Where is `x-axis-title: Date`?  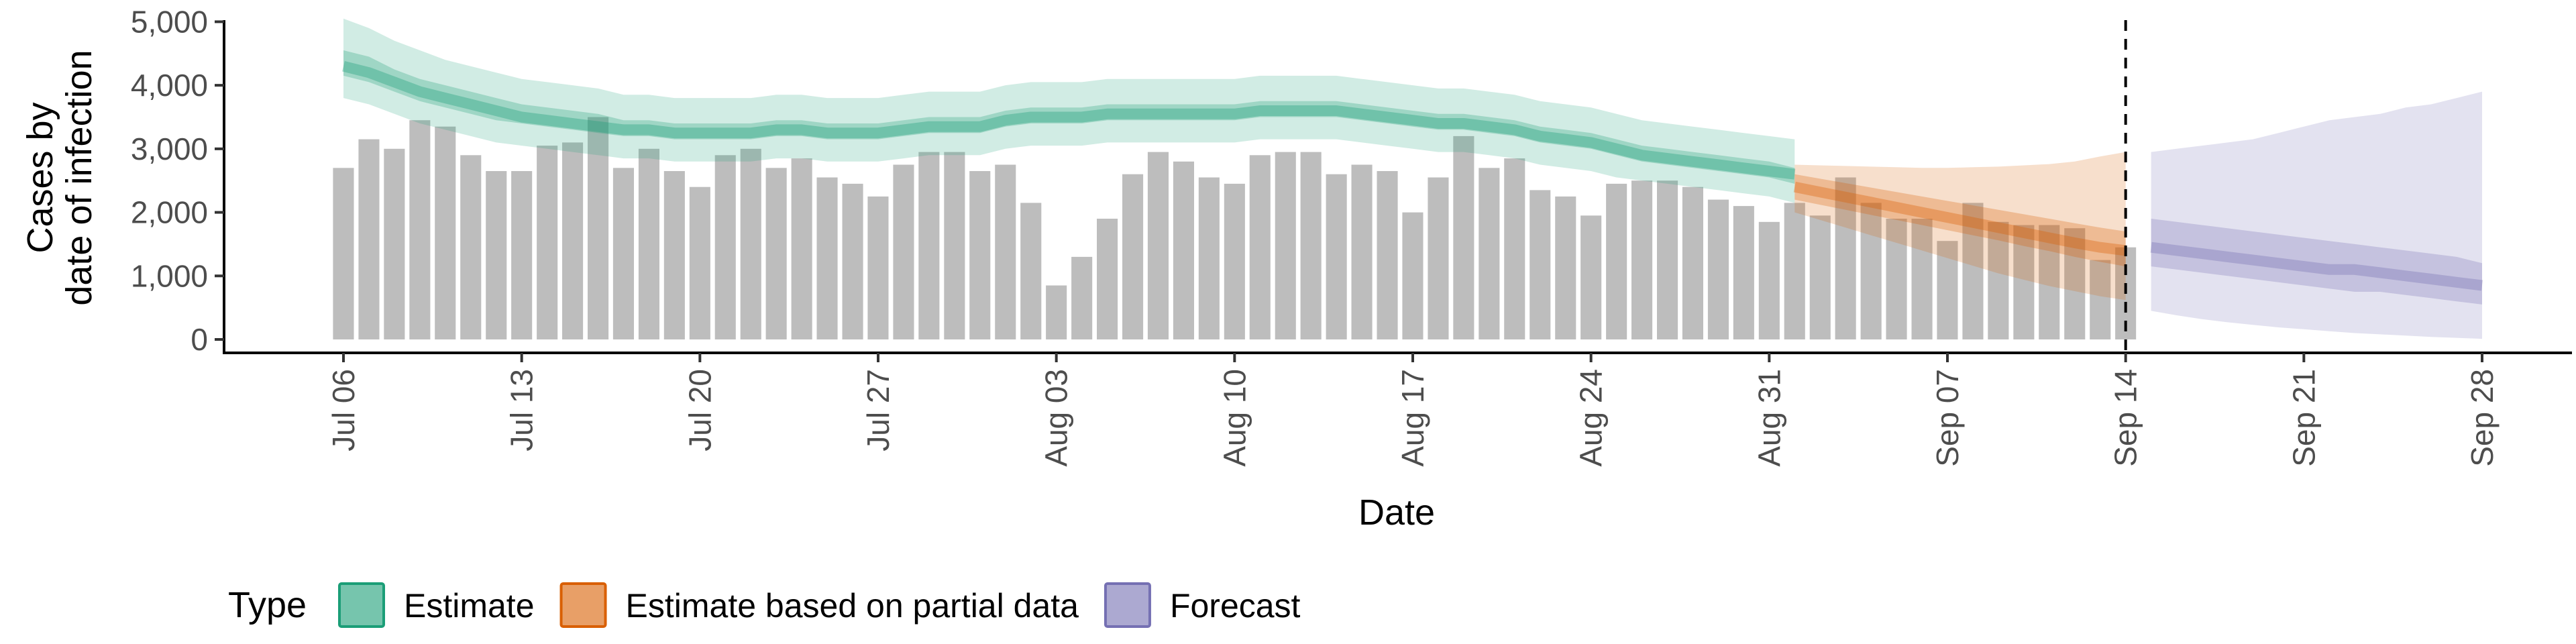
x-axis-title: Date is located at coordinates (1396, 512).